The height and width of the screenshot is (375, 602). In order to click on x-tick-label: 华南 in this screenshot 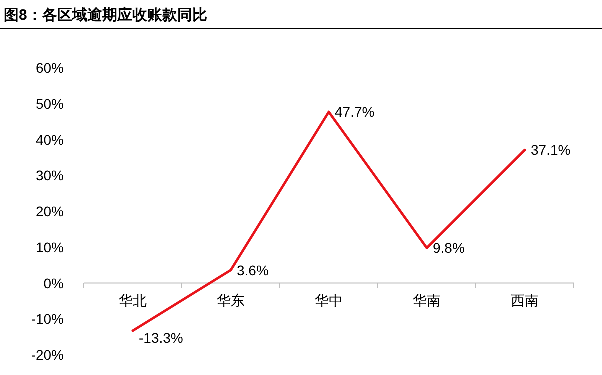, I will do `click(427, 300)`.